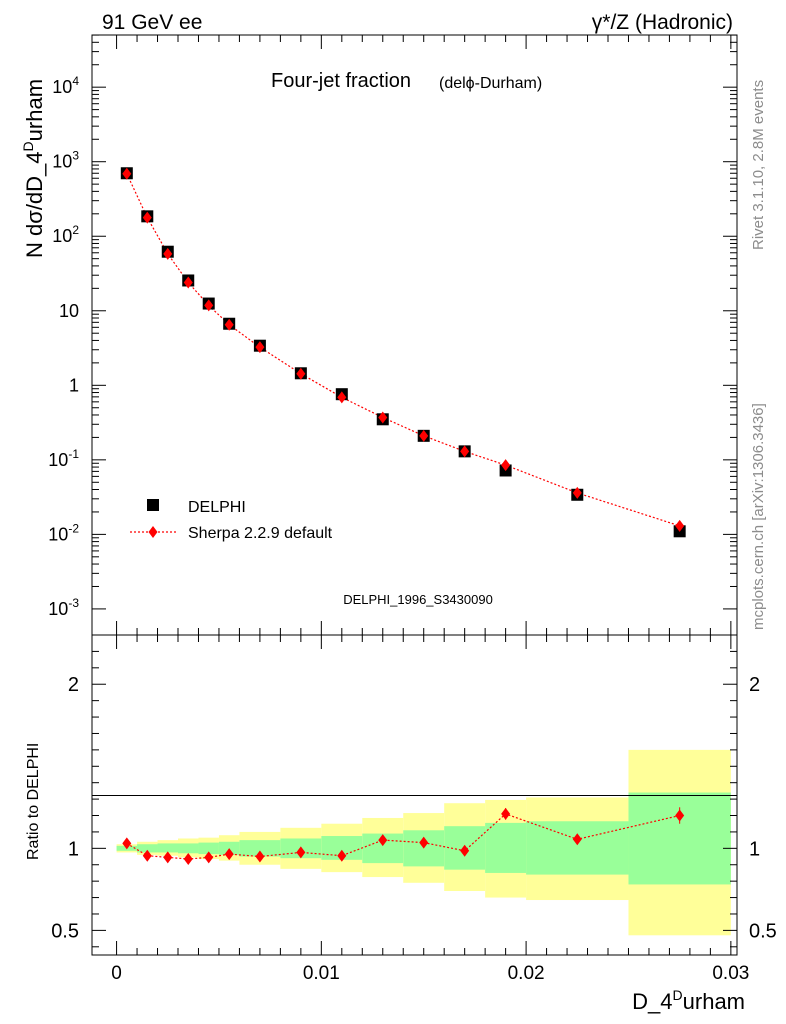  Describe the element at coordinates (688, 1000) in the screenshot. I see `x-axis-title: D_4Durham` at that location.